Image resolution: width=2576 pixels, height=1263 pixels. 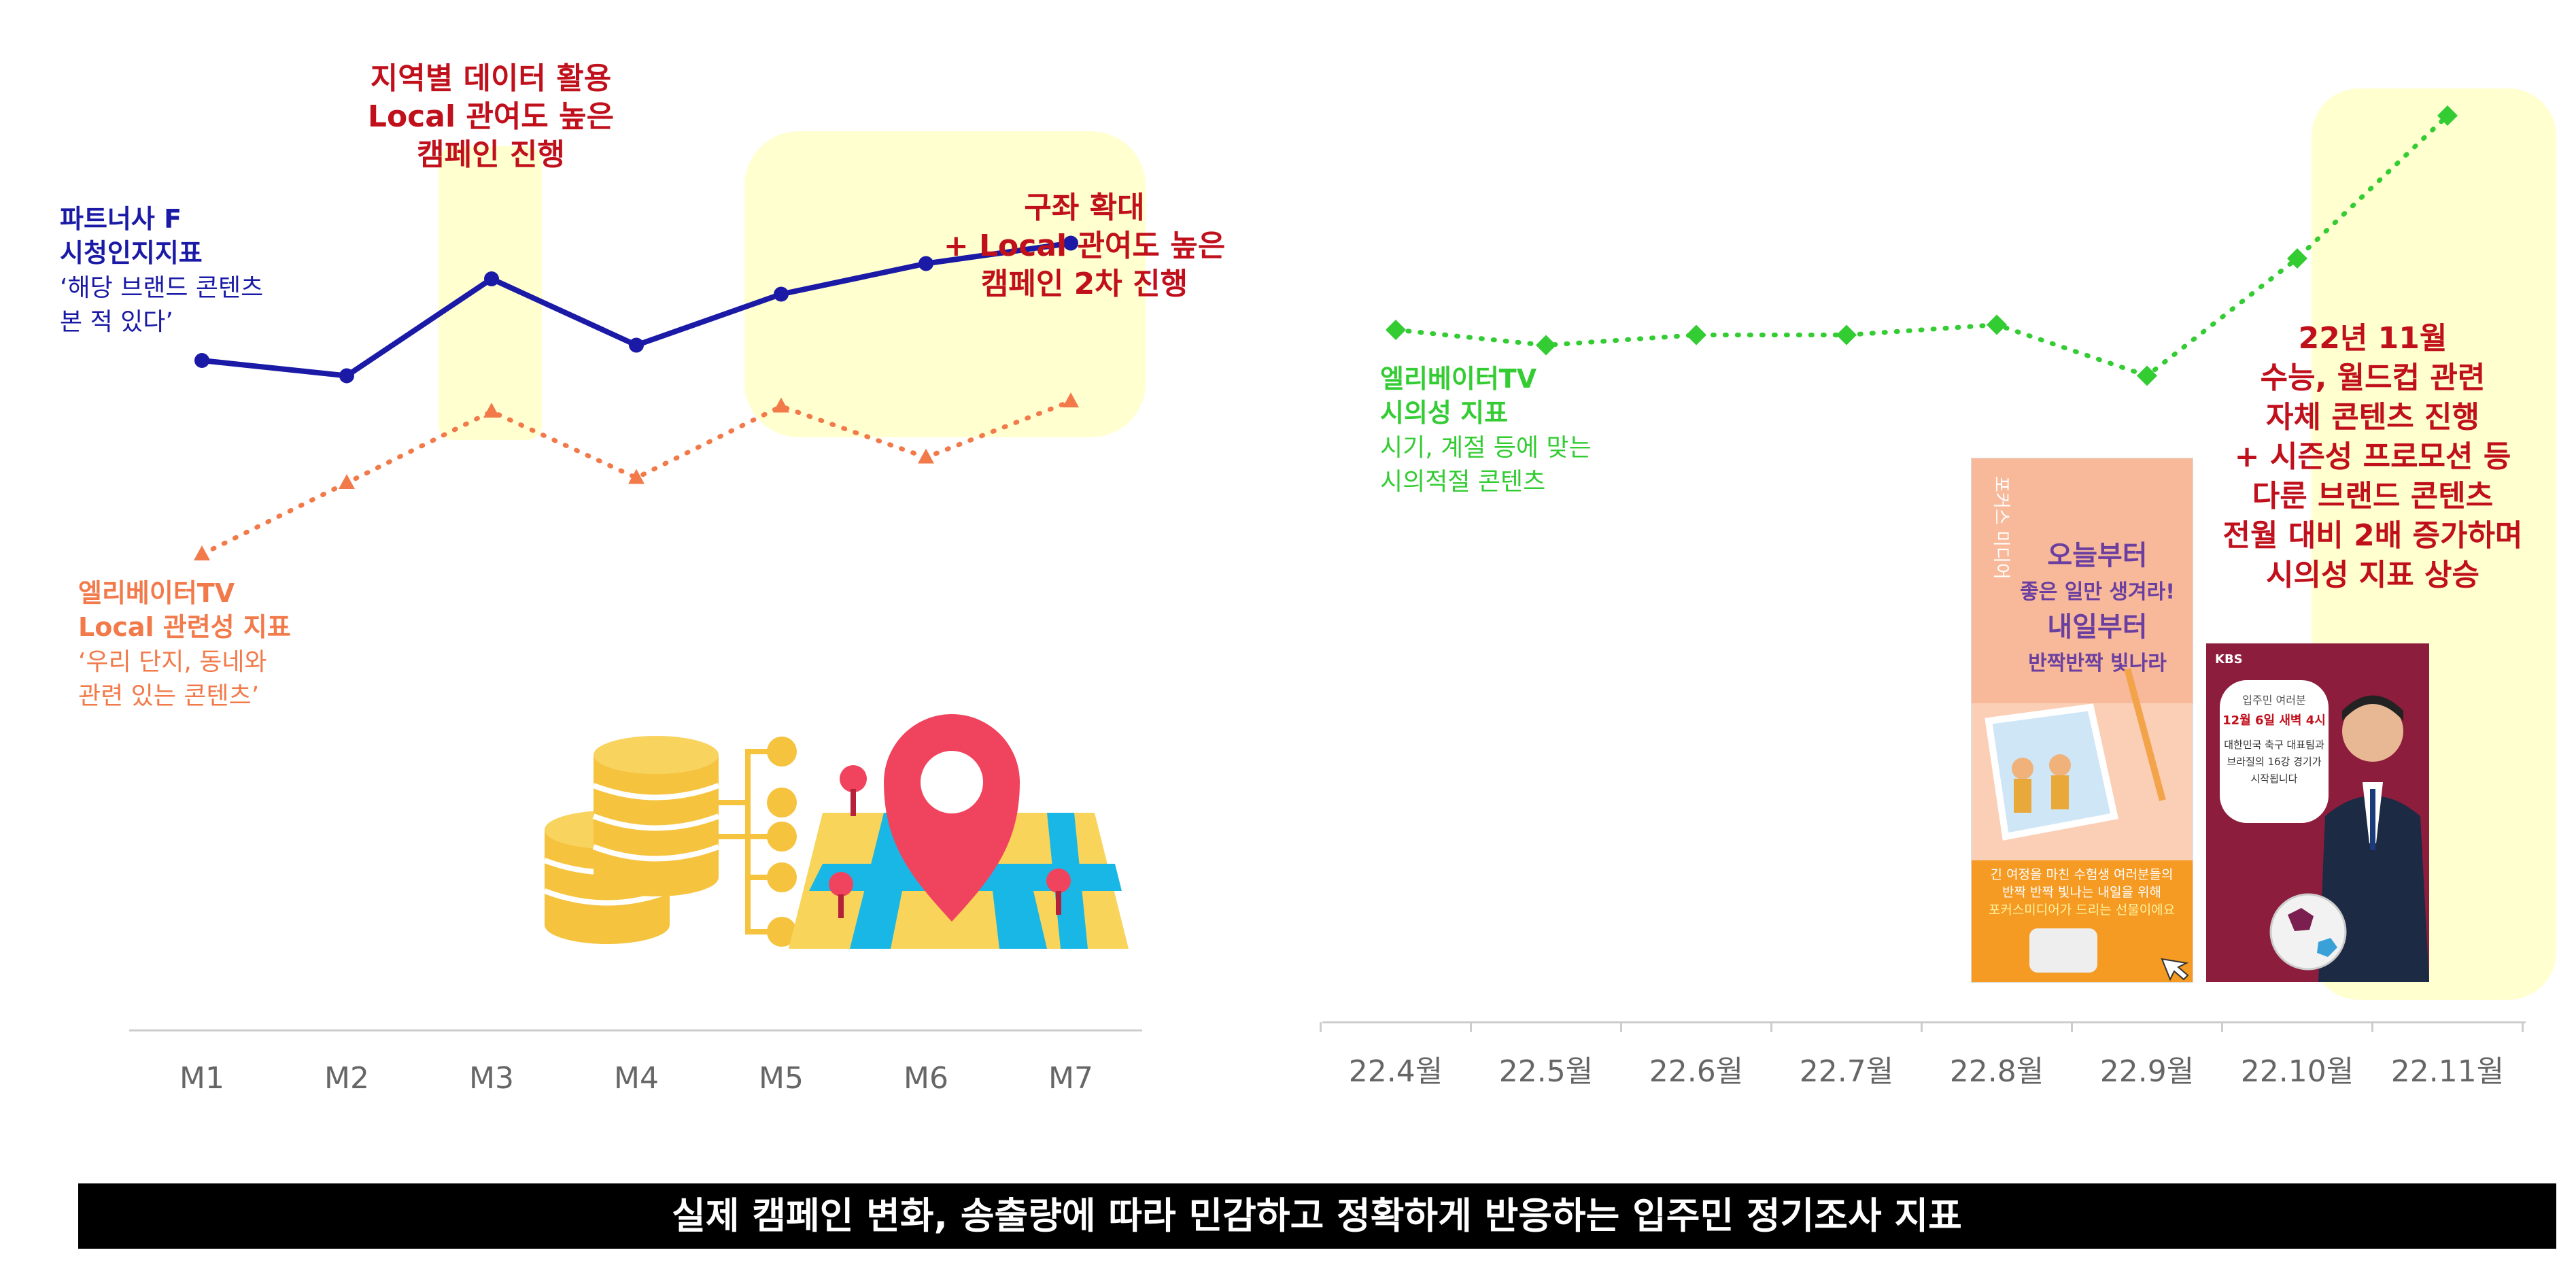 What do you see at coordinates (121, 219) in the screenshot?
I see `legend-series-name: 파트너사 F` at bounding box center [121, 219].